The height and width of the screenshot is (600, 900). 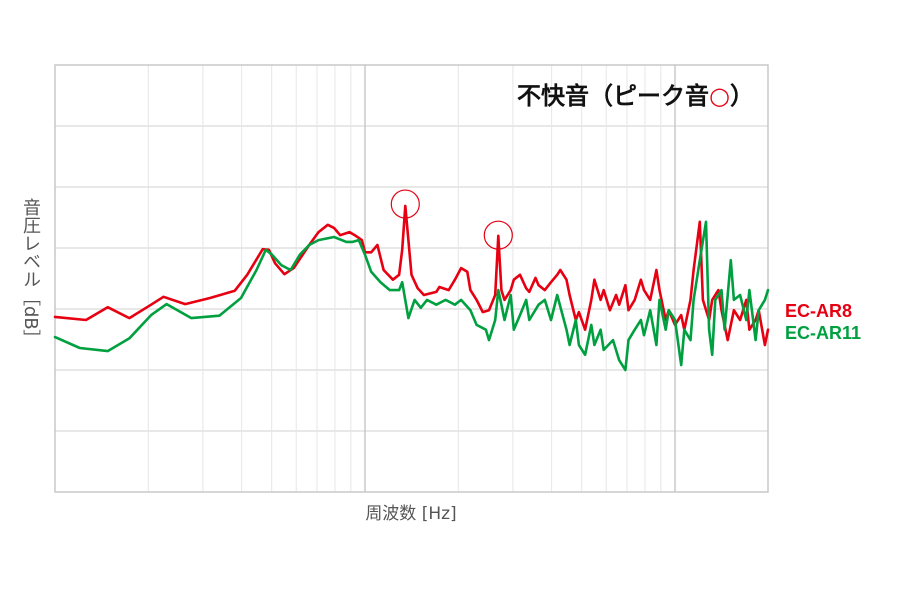 What do you see at coordinates (411, 514) in the screenshot?
I see `x-axis-label: 周波数 [Hz]` at bounding box center [411, 514].